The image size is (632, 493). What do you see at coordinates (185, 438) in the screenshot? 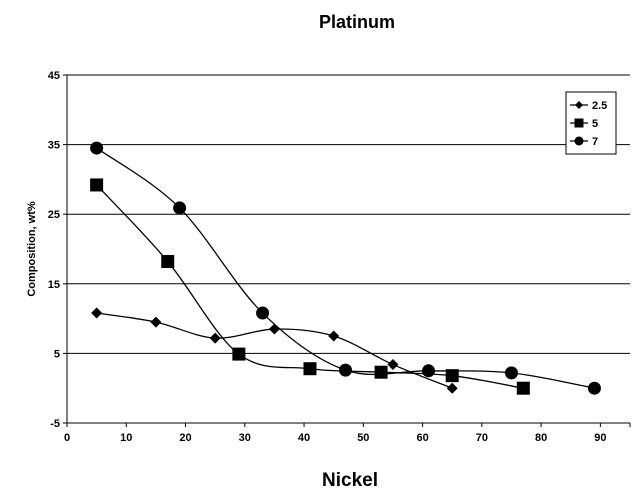
I see `x-tick-label-2: 20` at bounding box center [185, 438].